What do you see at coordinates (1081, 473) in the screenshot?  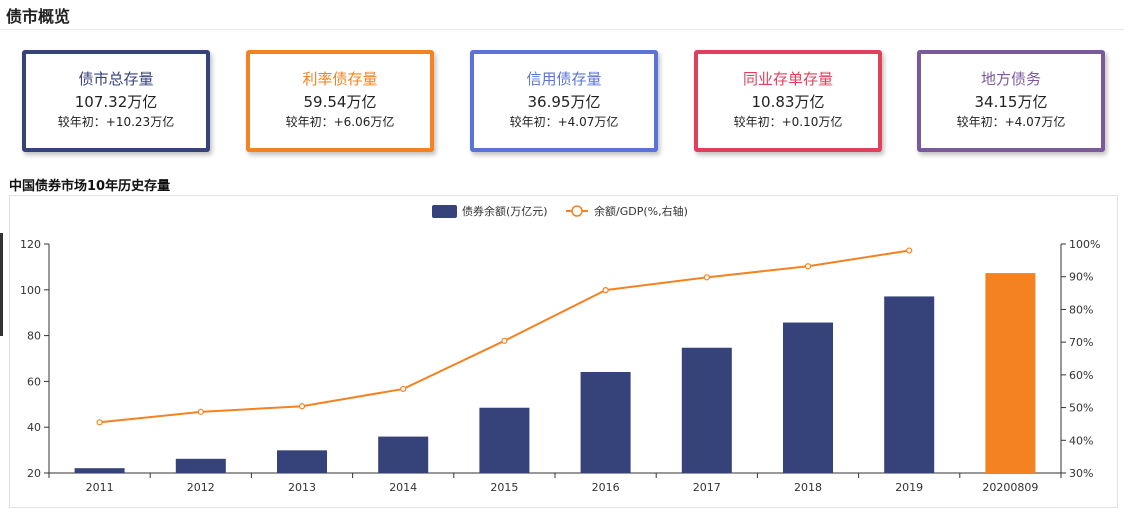 I see `right-axis-tick-label: 30%` at bounding box center [1081, 473].